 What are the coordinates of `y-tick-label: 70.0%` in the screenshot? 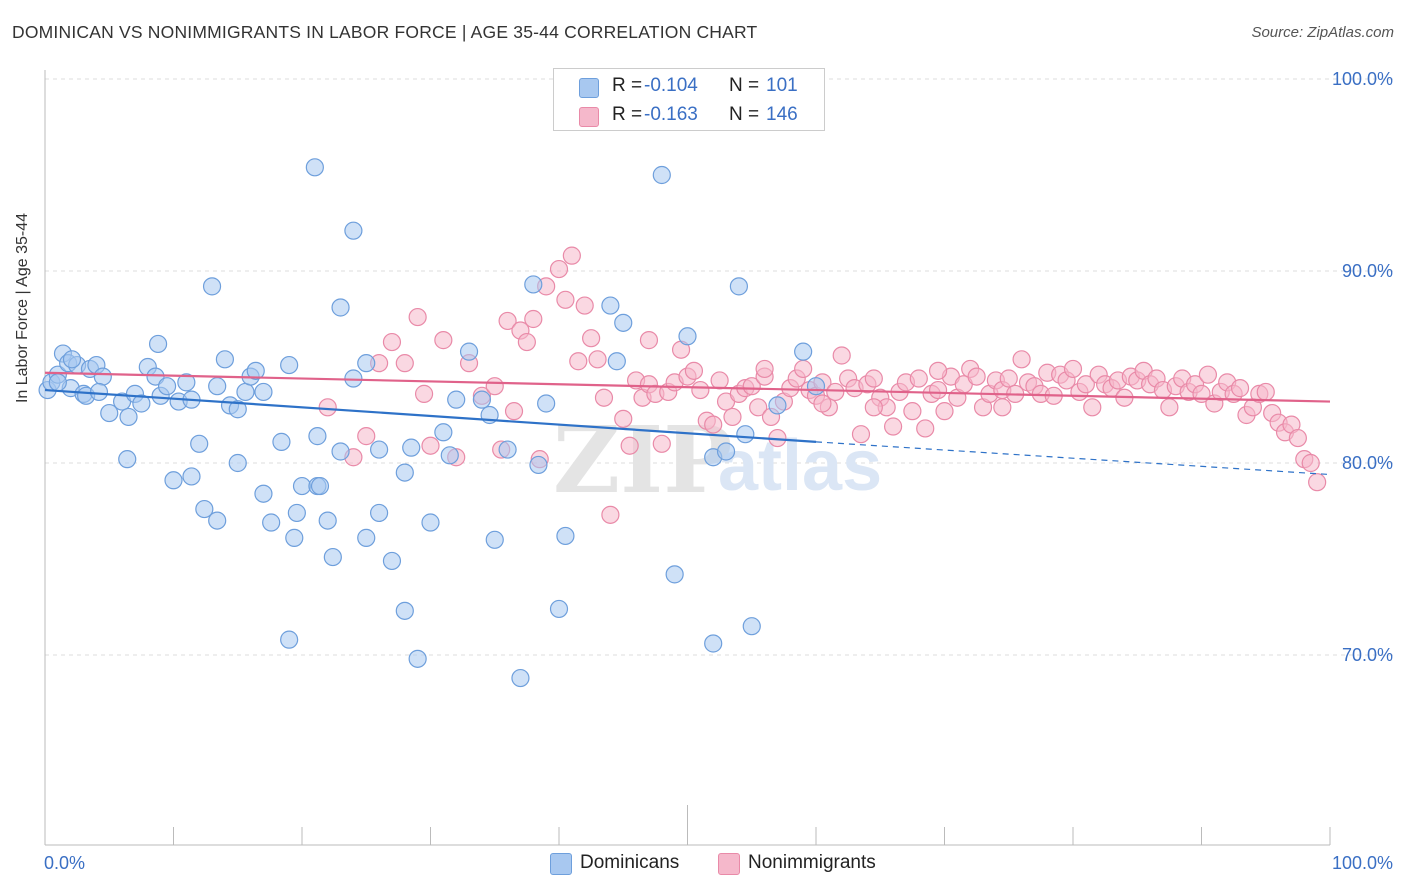 It's located at (1367, 655).